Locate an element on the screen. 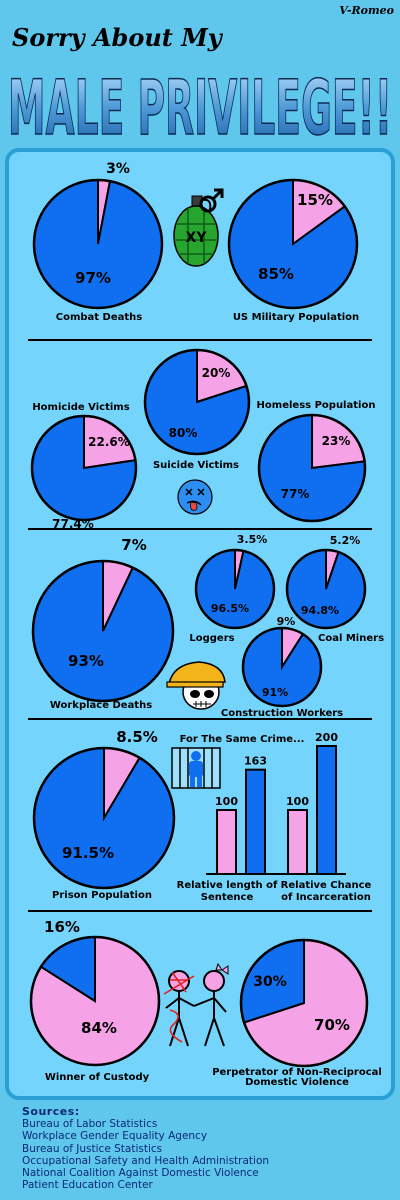 Image resolution: width=400 pixels, height=1200 pixels. pie-title: Homeless Population is located at coordinates (316, 405).